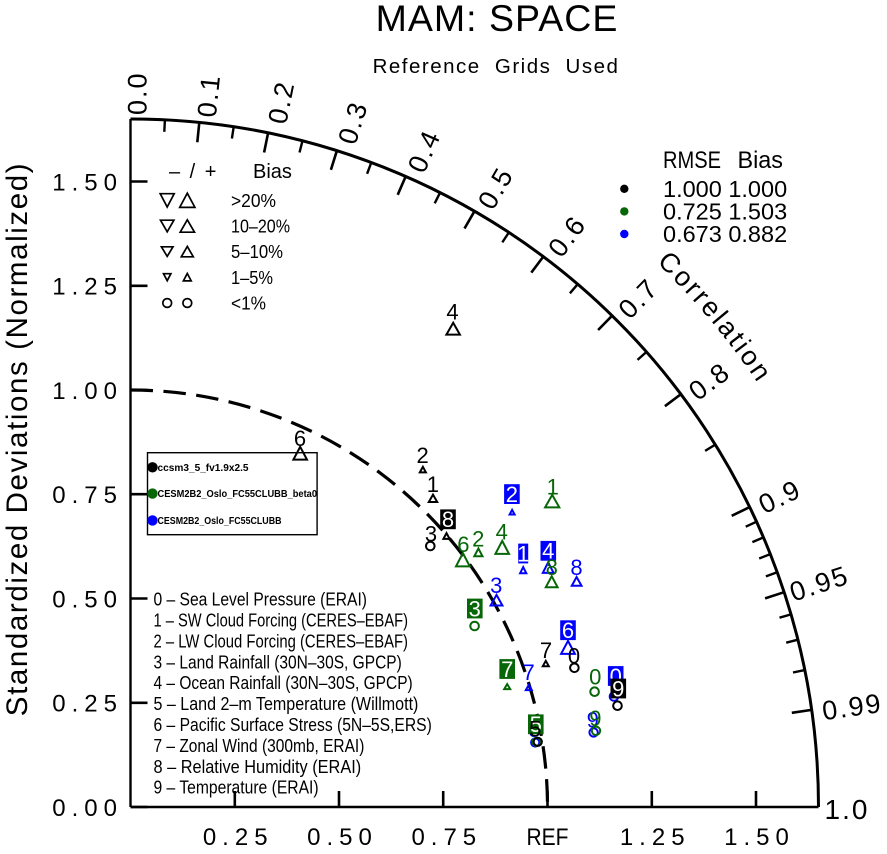 This screenshot has width=887, height=854. Describe the element at coordinates (286, 703) in the screenshot. I see `svg-text:5 – Land 2–m Temperature (Will: 5 – Land 2–m Temperature (Willmott)` at that location.